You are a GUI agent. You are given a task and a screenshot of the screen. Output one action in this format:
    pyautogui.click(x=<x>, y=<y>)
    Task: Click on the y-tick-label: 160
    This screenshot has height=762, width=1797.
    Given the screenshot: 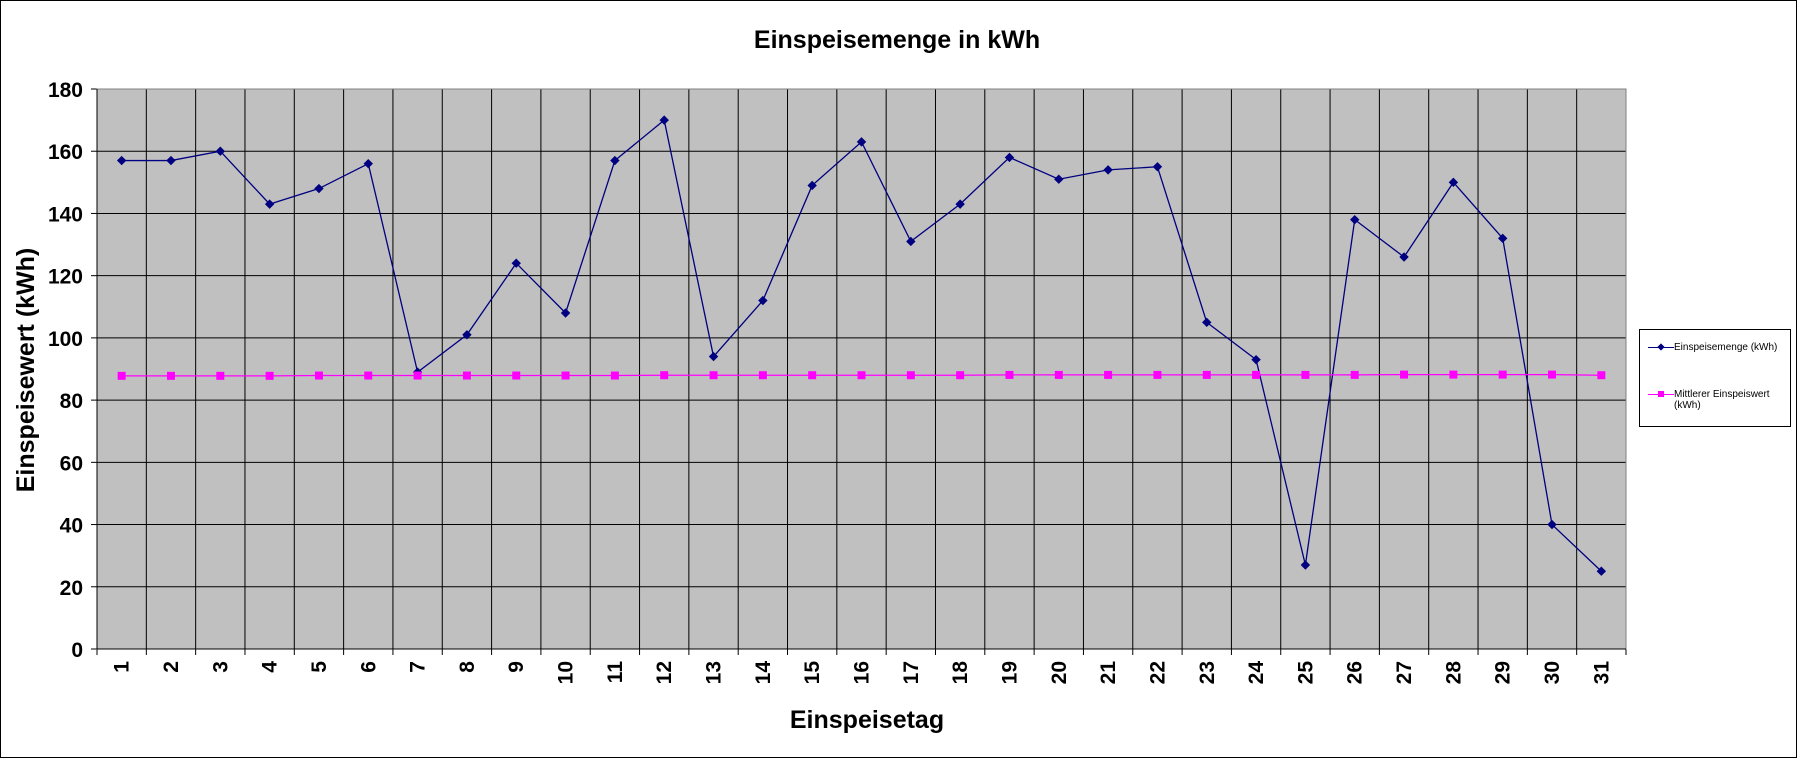 What is the action you would take?
    pyautogui.click(x=65, y=152)
    